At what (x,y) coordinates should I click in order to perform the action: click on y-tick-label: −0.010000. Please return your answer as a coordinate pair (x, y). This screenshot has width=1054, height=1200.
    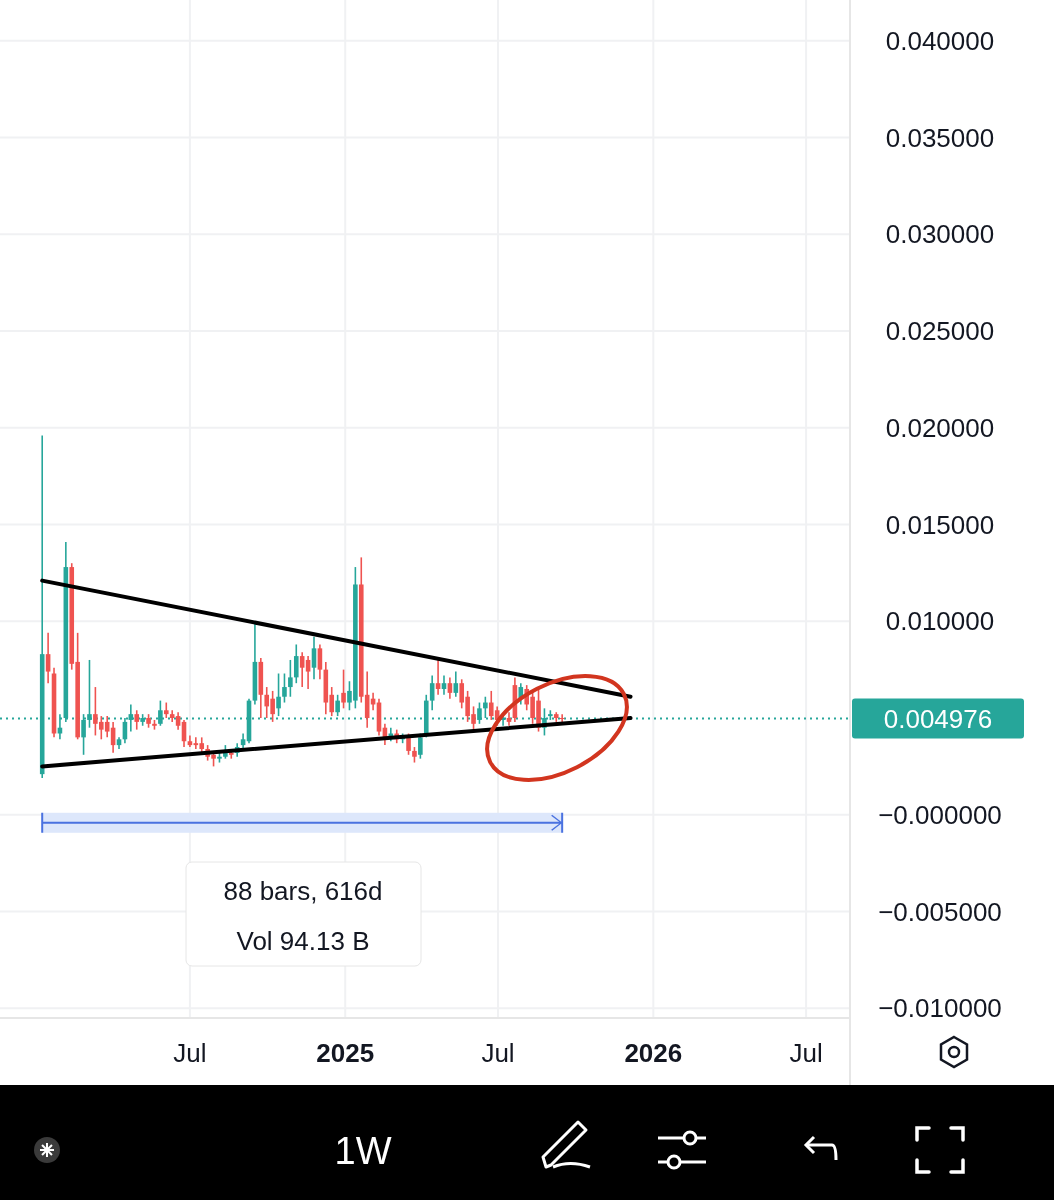
    Looking at the image, I should click on (940, 1008).